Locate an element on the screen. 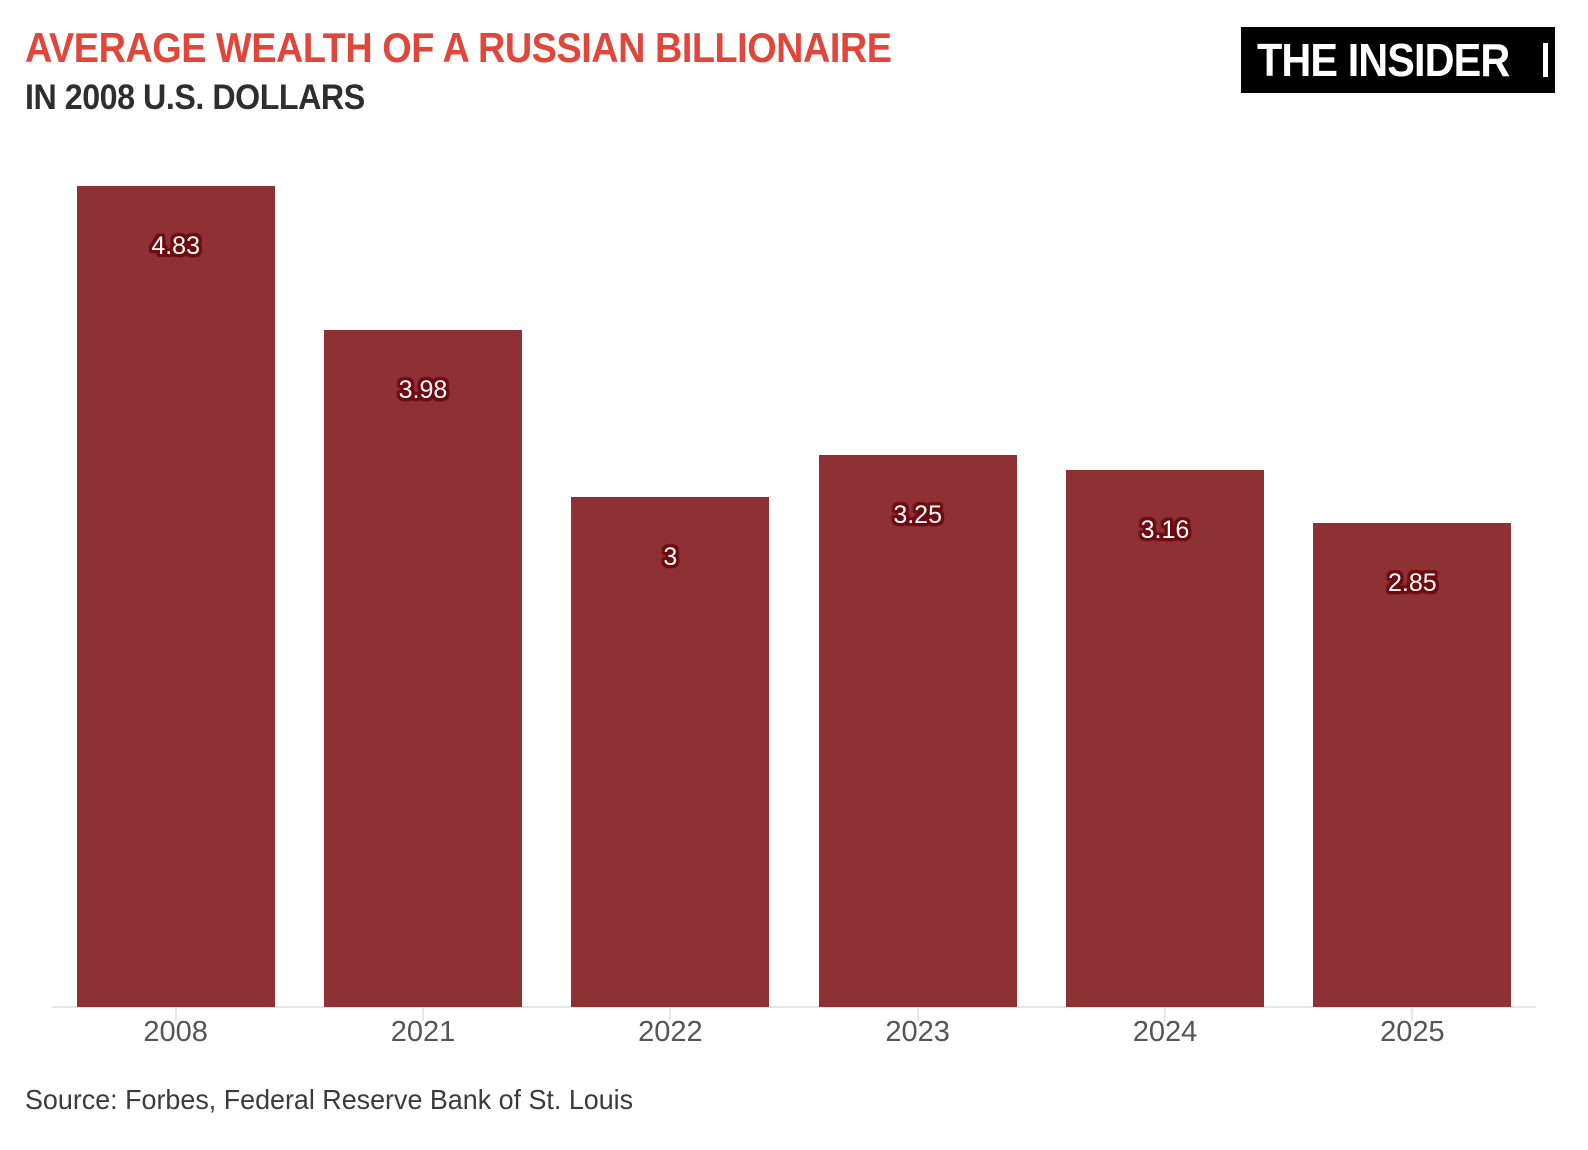 The height and width of the screenshot is (1150, 1588). x-axis-label-2022: 2022 is located at coordinates (670, 1032).